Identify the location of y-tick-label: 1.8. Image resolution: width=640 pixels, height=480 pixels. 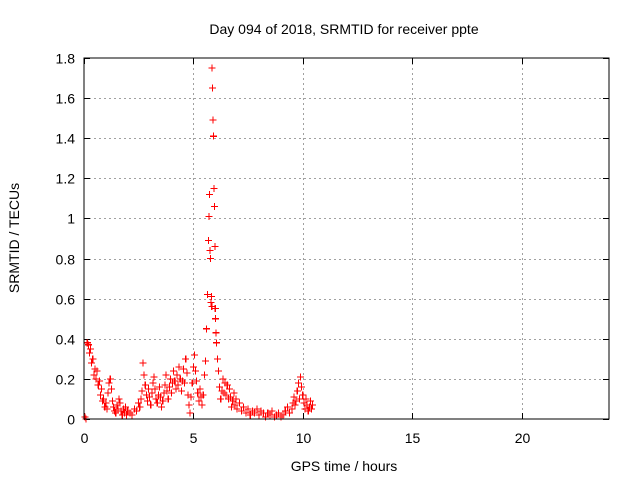
(66, 59).